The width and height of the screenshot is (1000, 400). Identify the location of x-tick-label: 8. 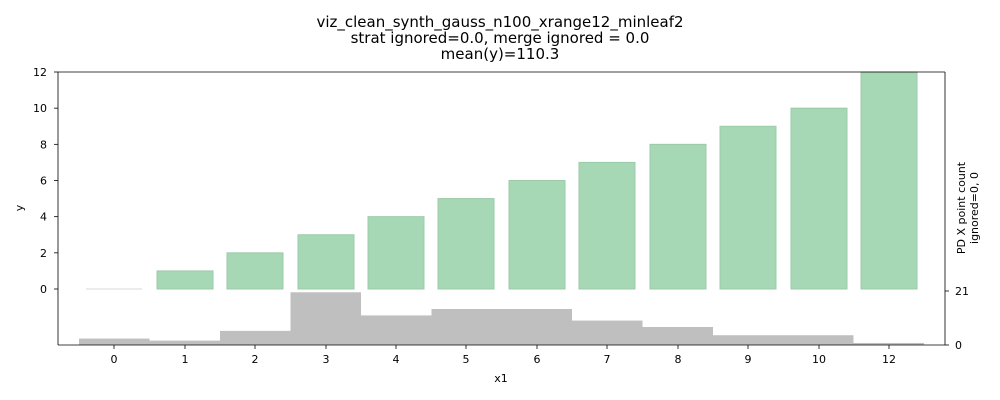
(678, 359).